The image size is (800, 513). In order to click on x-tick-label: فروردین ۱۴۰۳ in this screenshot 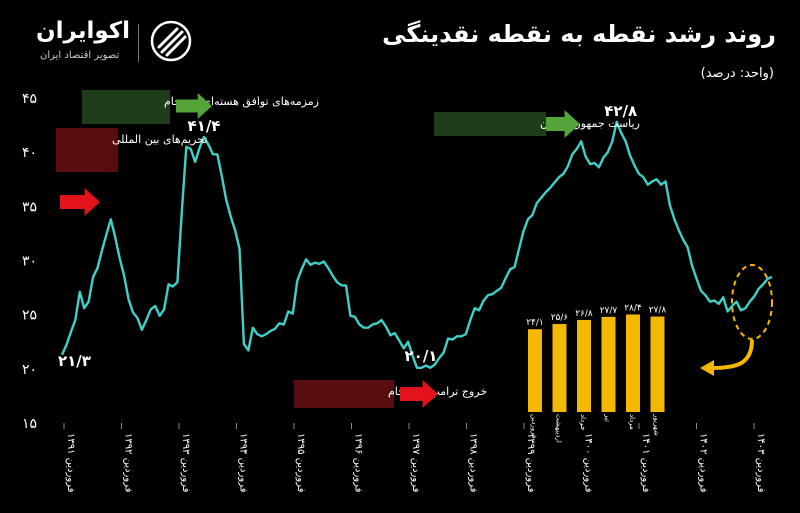, I will do `click(760, 463)`.